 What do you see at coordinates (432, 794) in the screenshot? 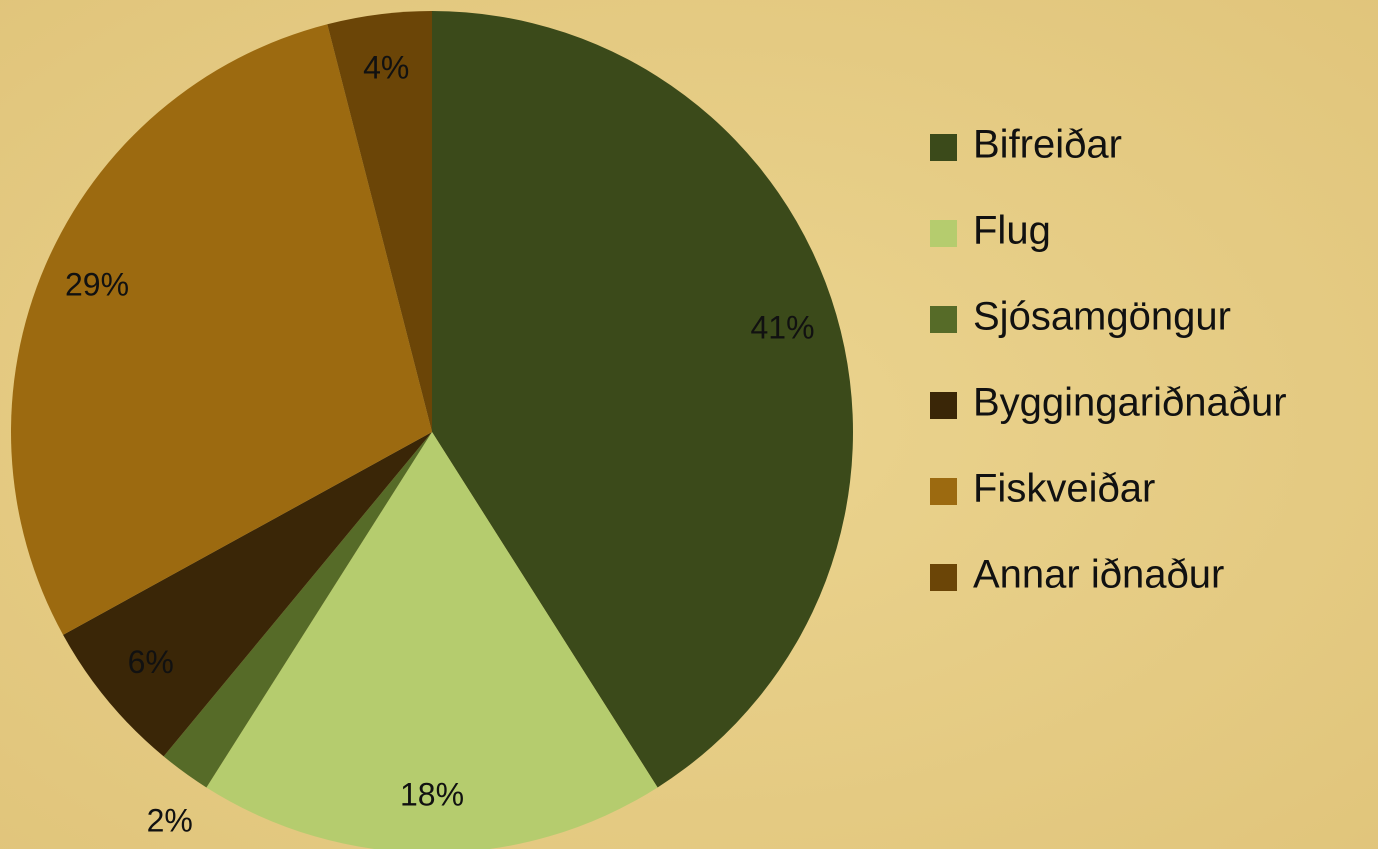
I see `data-label: 18%` at bounding box center [432, 794].